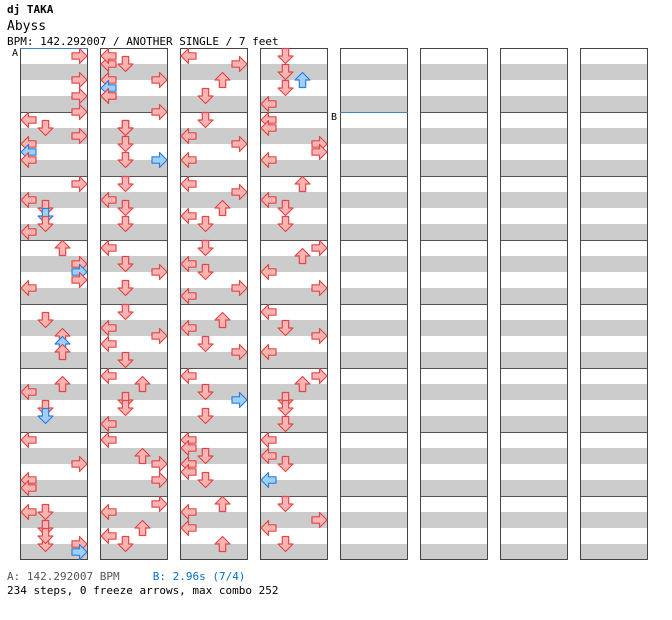  Describe the element at coordinates (258, 41) in the screenshot. I see `difficulty-label: 7 feet` at that location.